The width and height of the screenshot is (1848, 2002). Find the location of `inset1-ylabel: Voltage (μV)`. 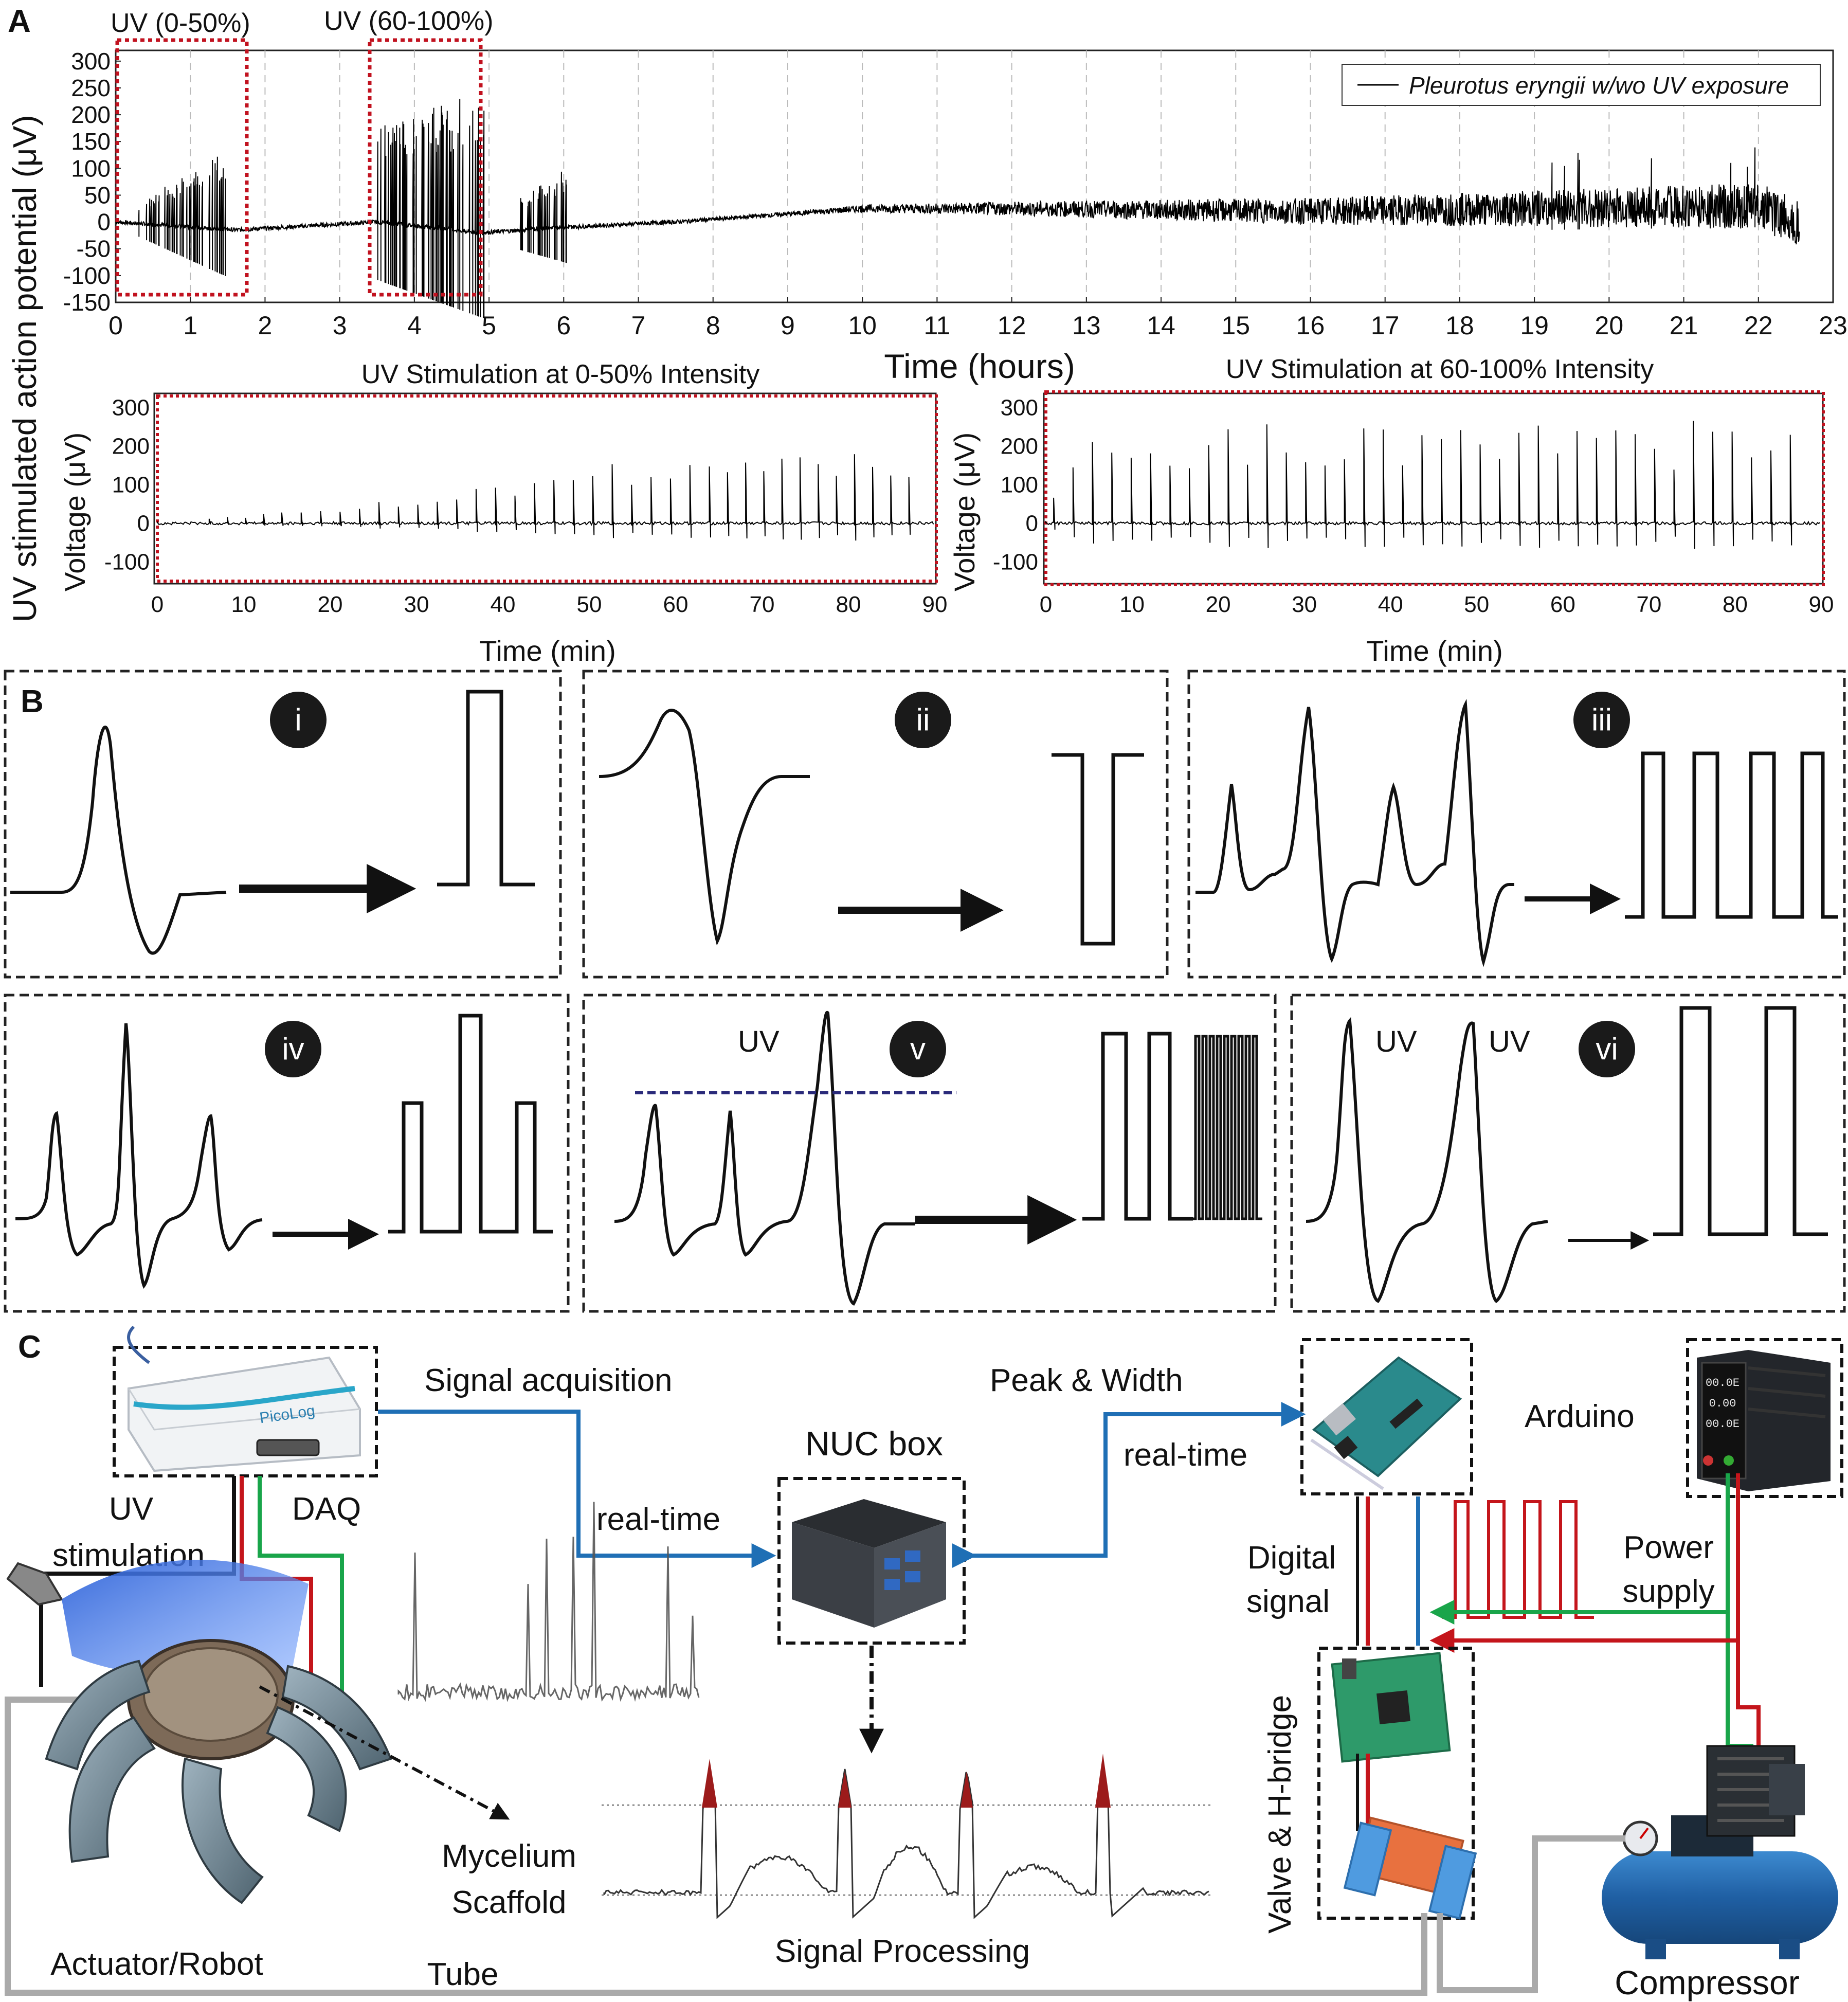

inset1-ylabel: Voltage (μV) is located at coordinates (75, 511).